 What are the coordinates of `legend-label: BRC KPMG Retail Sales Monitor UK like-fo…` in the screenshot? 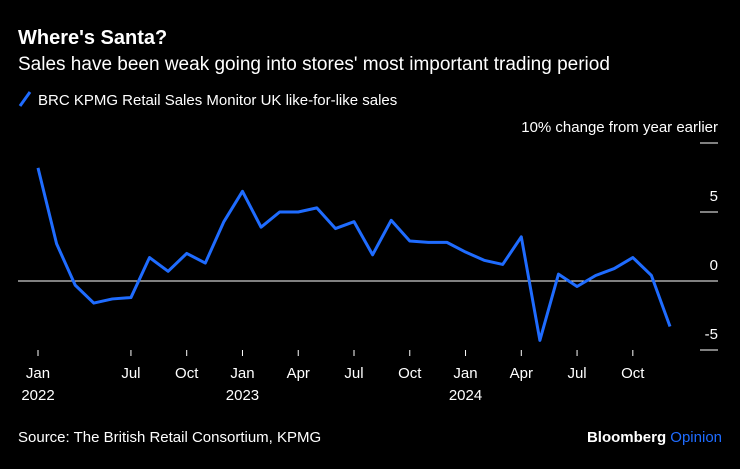 It's located at (217, 100).